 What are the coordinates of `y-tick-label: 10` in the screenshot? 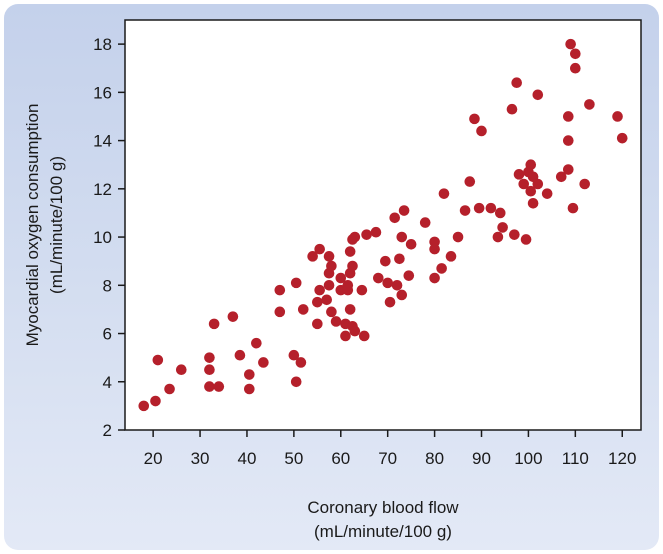 It's located at (102, 237).